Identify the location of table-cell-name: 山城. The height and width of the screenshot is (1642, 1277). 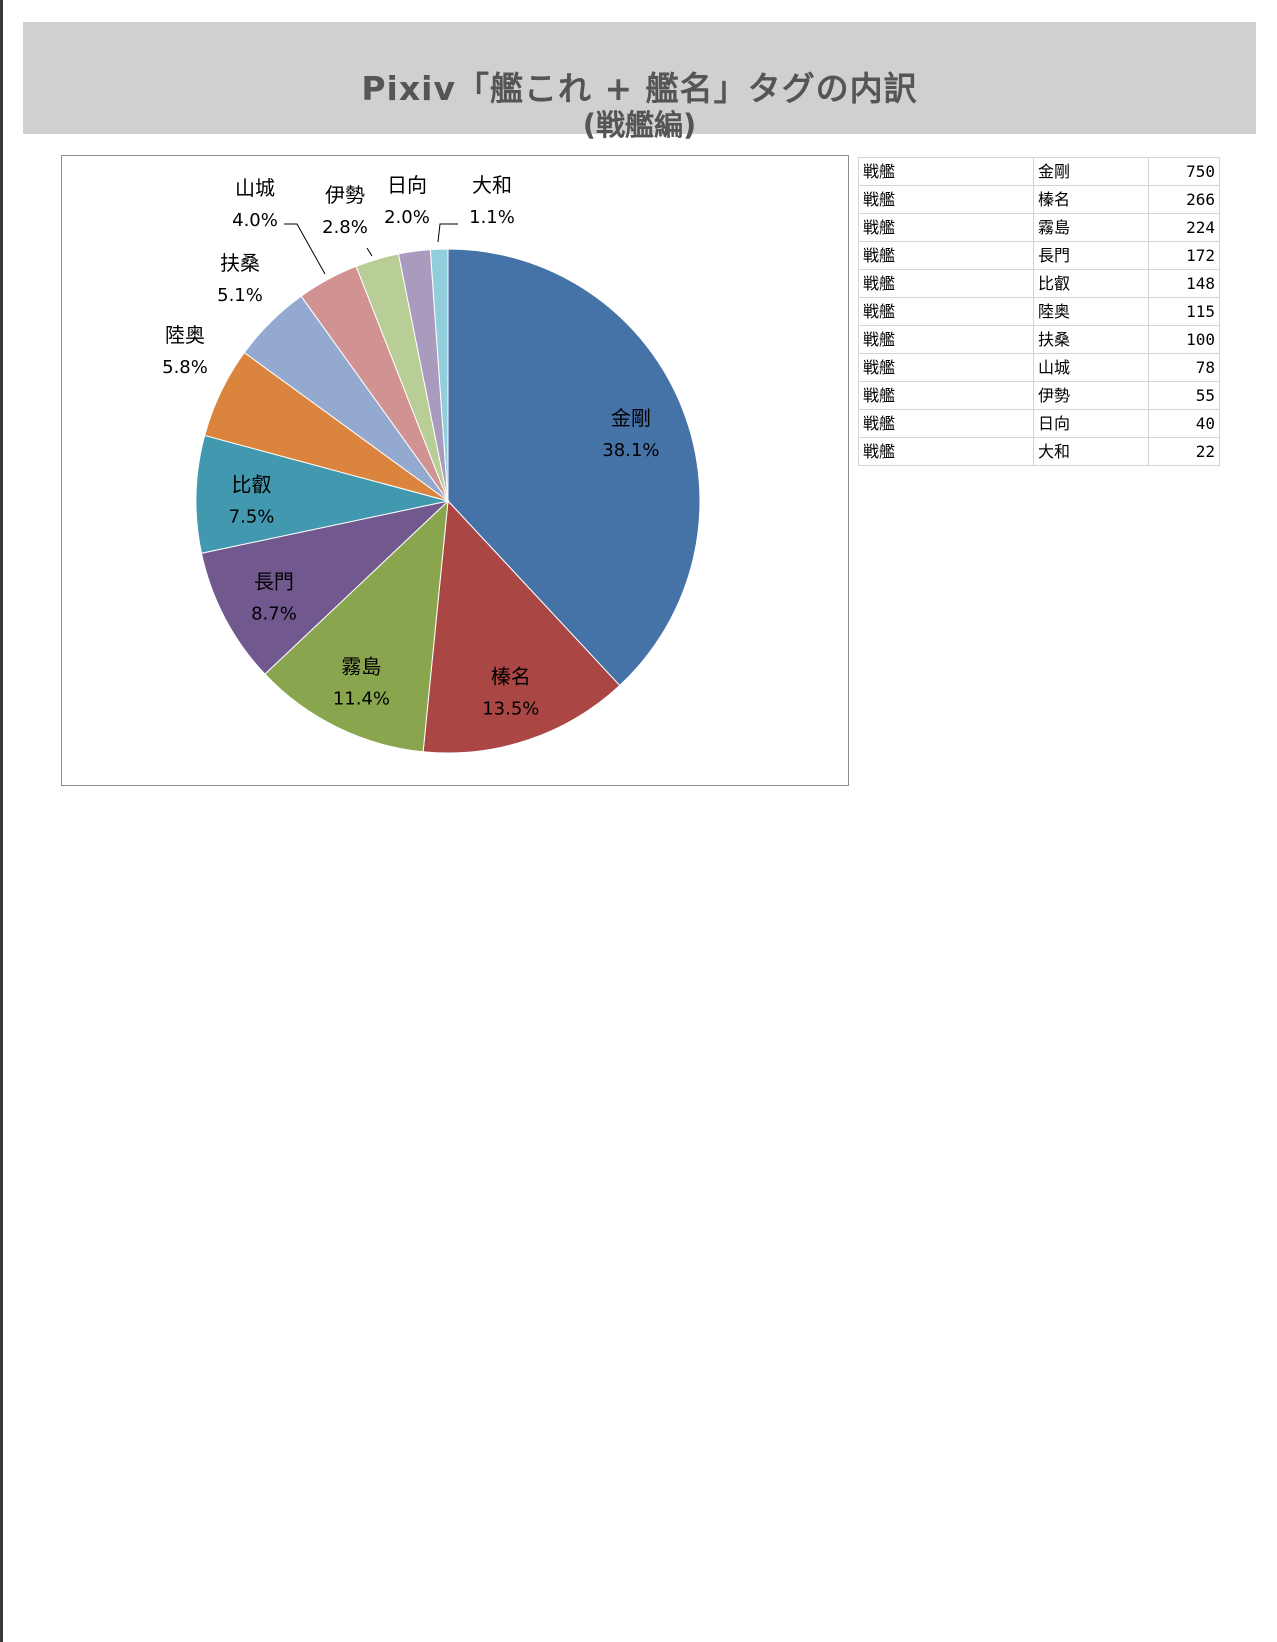
(1091, 367).